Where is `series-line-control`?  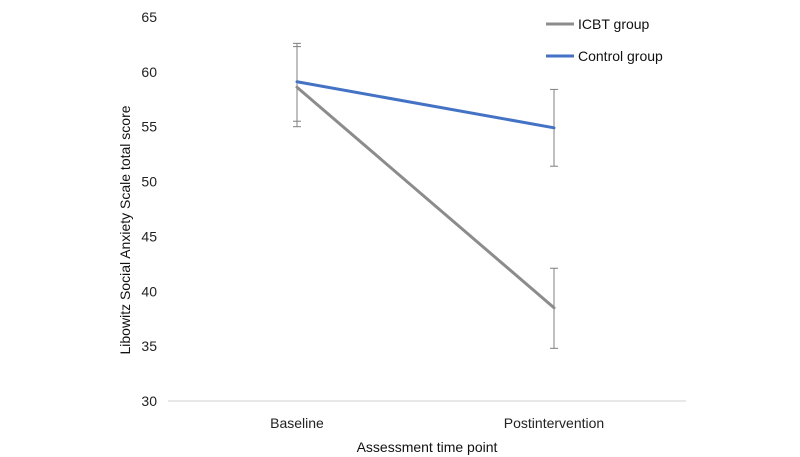 series-line-control is located at coordinates (425, 105).